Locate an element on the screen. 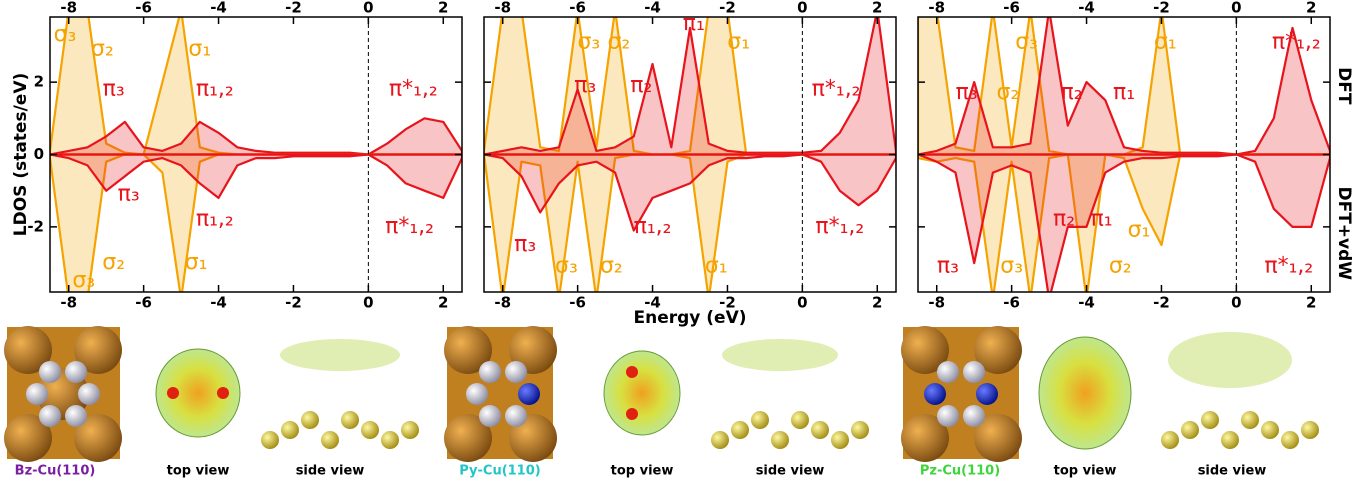 This screenshot has width=1364, height=485. y-tick-label: 2 is located at coordinates (39, 82).